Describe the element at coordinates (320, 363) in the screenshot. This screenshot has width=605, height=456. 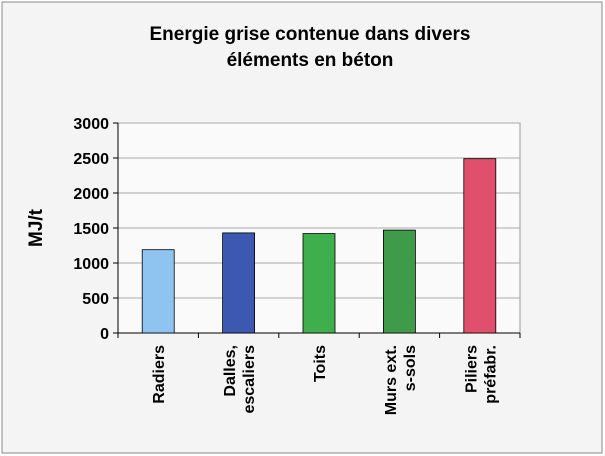
I see `x-tick-label: Toits` at that location.